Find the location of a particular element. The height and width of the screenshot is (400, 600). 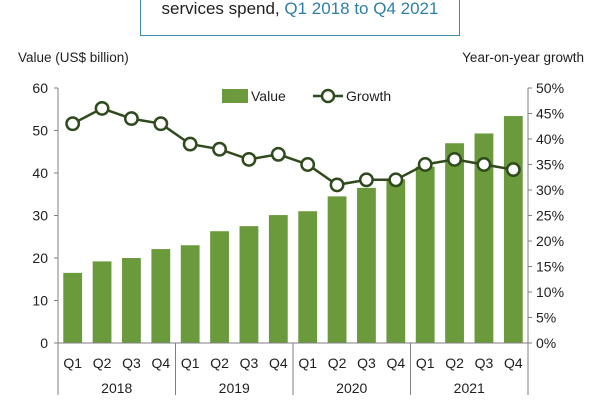

y-tick-label-left: 40 is located at coordinates (40, 173).